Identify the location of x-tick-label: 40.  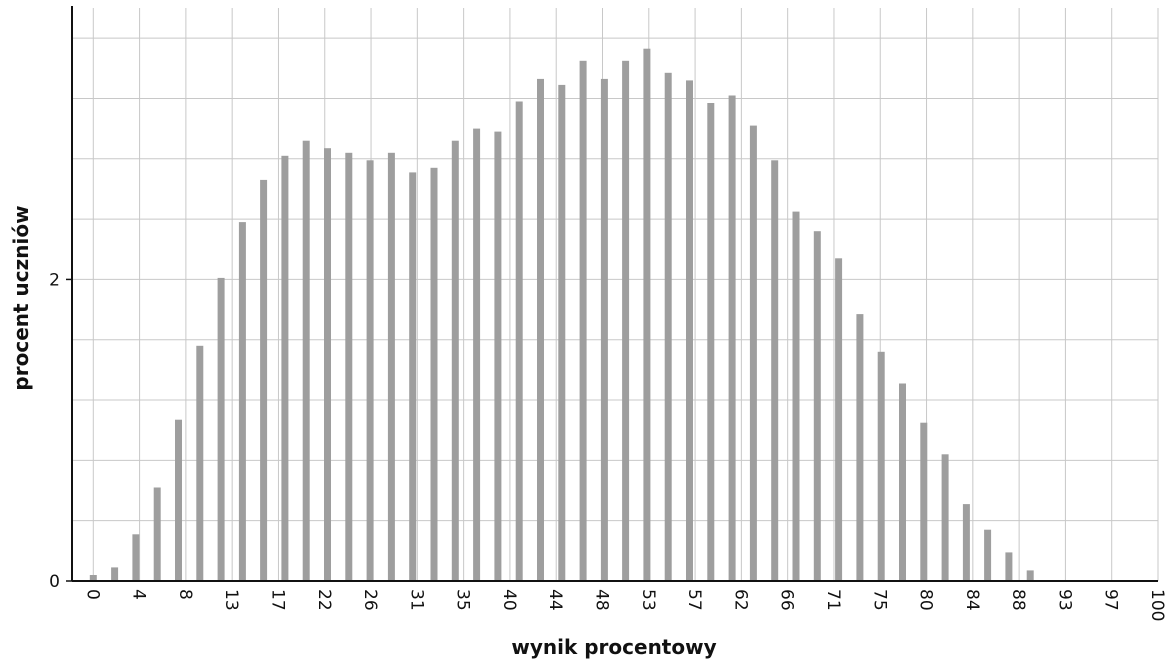
(509, 600).